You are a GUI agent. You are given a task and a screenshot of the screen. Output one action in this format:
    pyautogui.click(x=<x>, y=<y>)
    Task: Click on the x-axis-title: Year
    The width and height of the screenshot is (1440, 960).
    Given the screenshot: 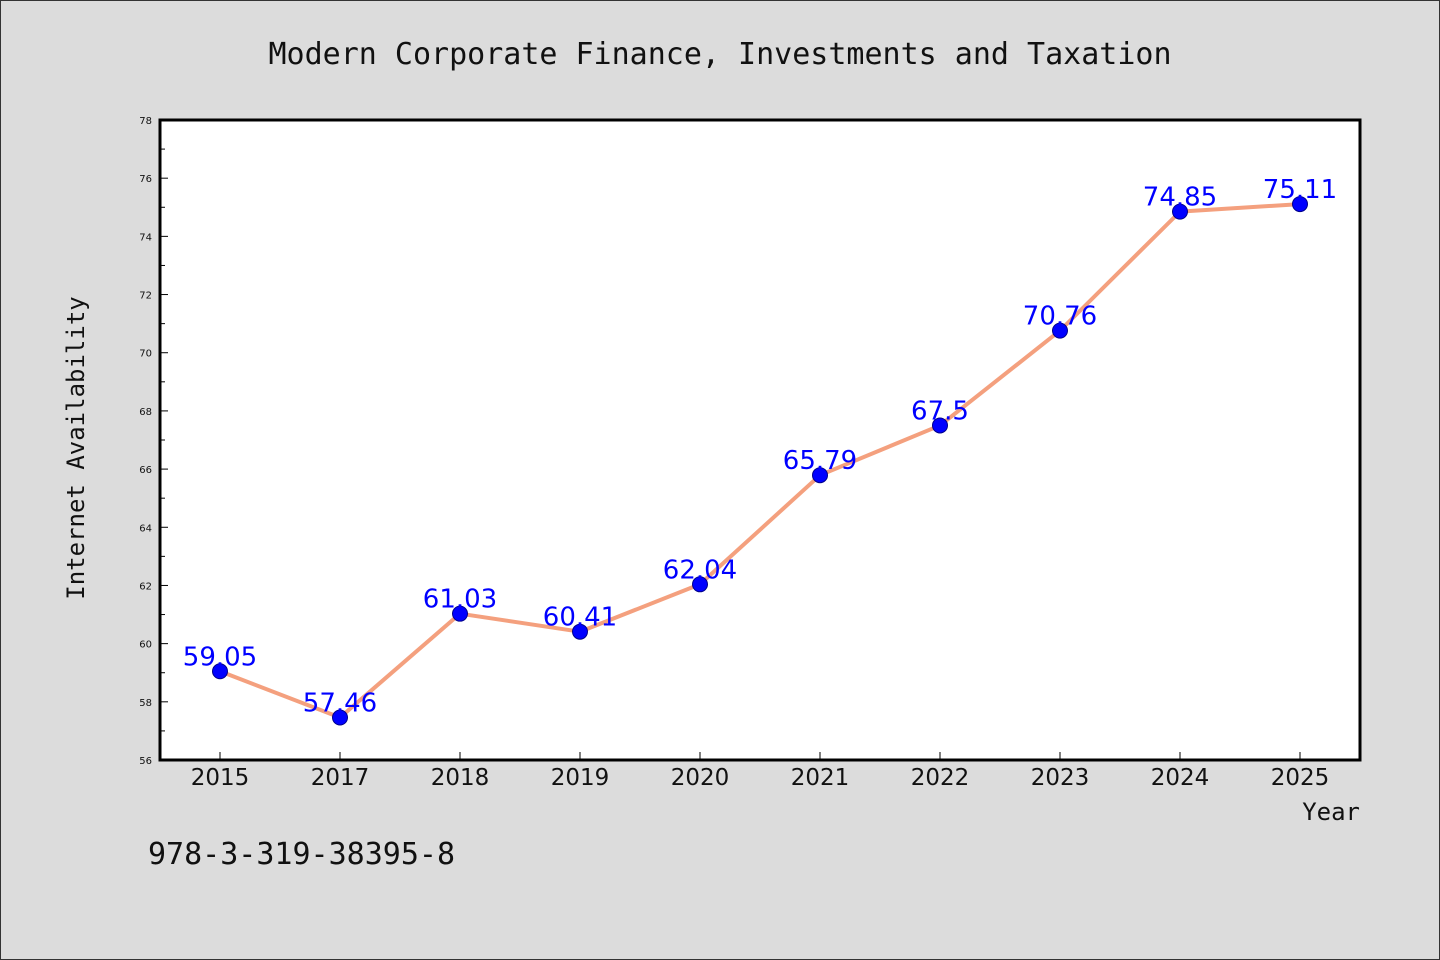 What is the action you would take?
    pyautogui.click(x=1331, y=812)
    